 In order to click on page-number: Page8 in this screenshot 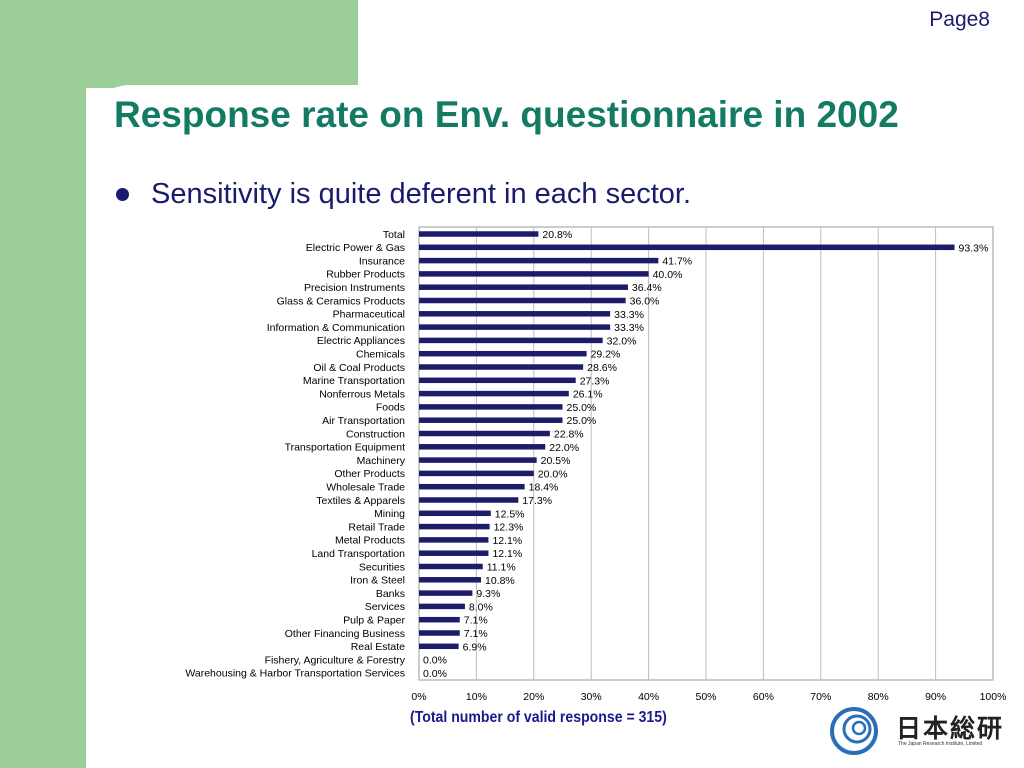, I will do `click(959, 19)`.